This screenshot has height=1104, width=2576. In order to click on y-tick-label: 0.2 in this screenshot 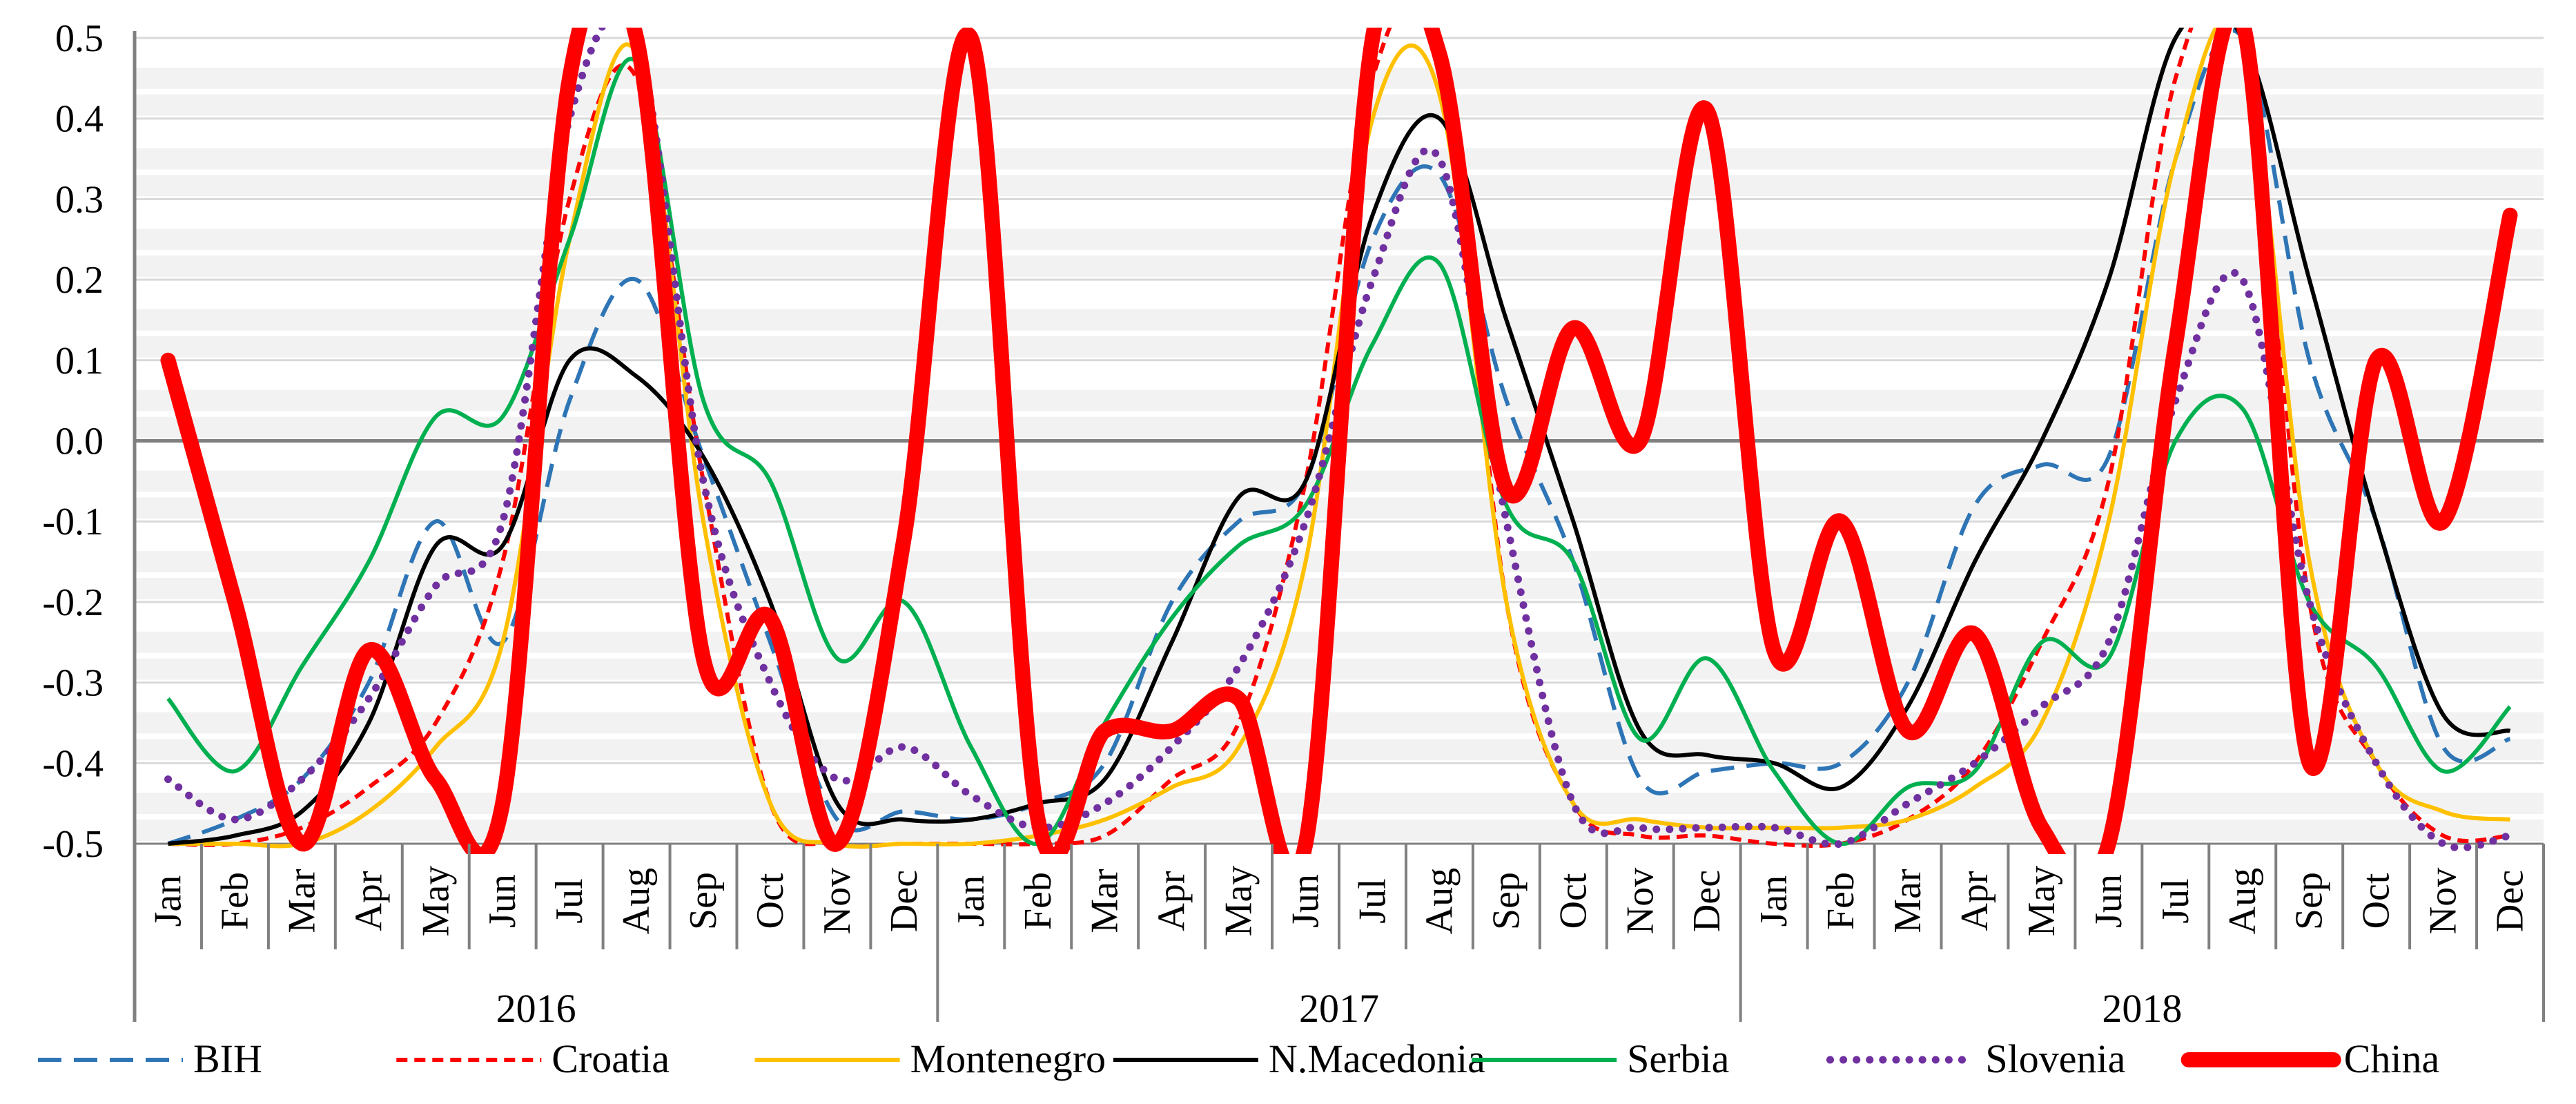, I will do `click(79, 280)`.